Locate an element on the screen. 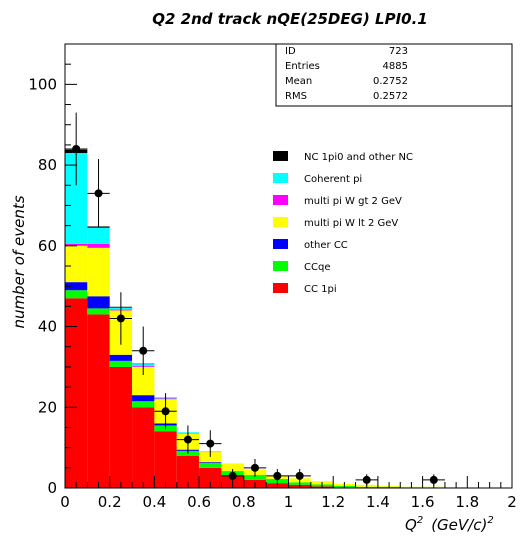 The image size is (527, 548). legend-entry: CC 1pi is located at coordinates (305, 289).